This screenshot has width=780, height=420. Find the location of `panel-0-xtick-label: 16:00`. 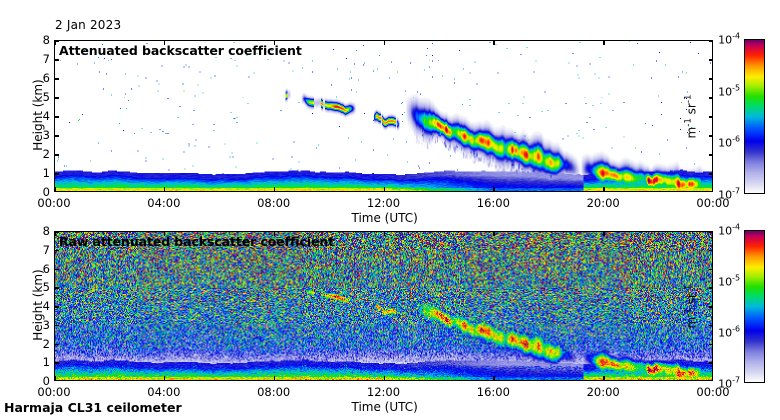

panel-0-xtick-label: 16:00 is located at coordinates (493, 203).